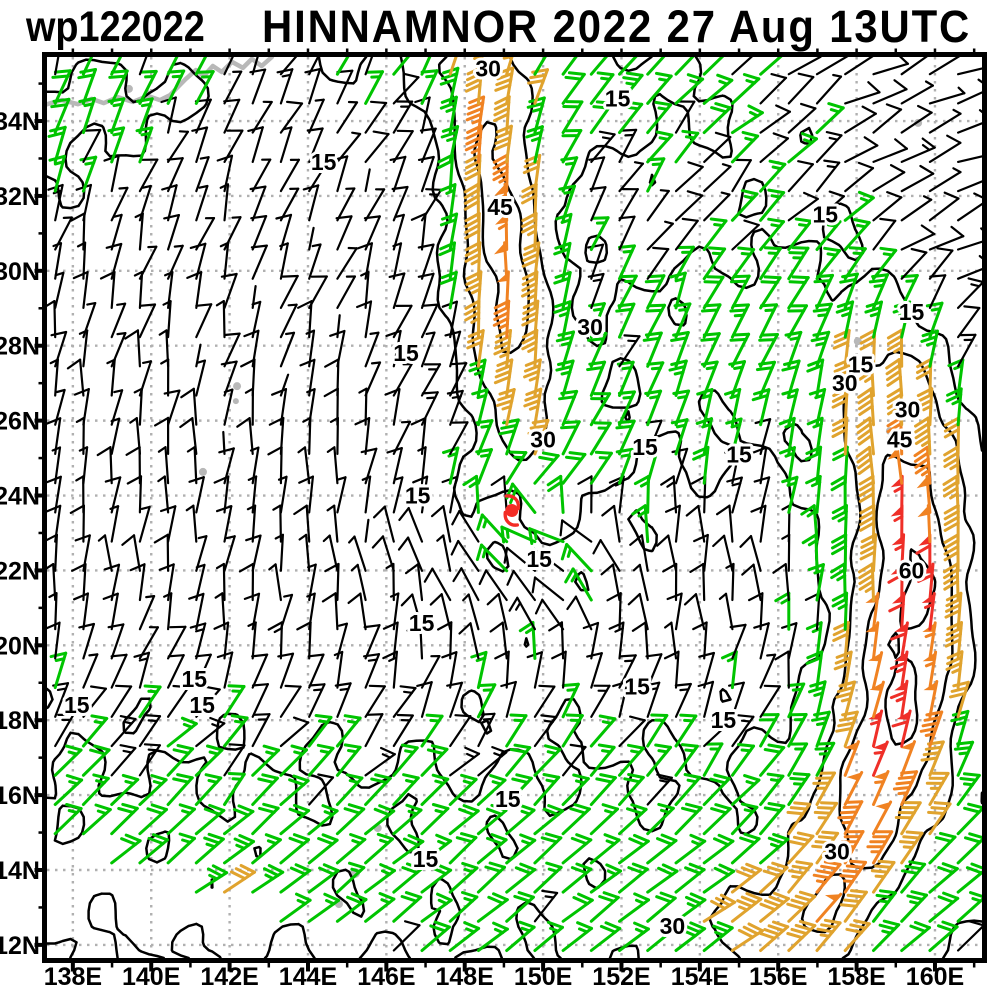 The image size is (987, 989). I want to click on lat-tick-label: 34N, so click(20, 122).